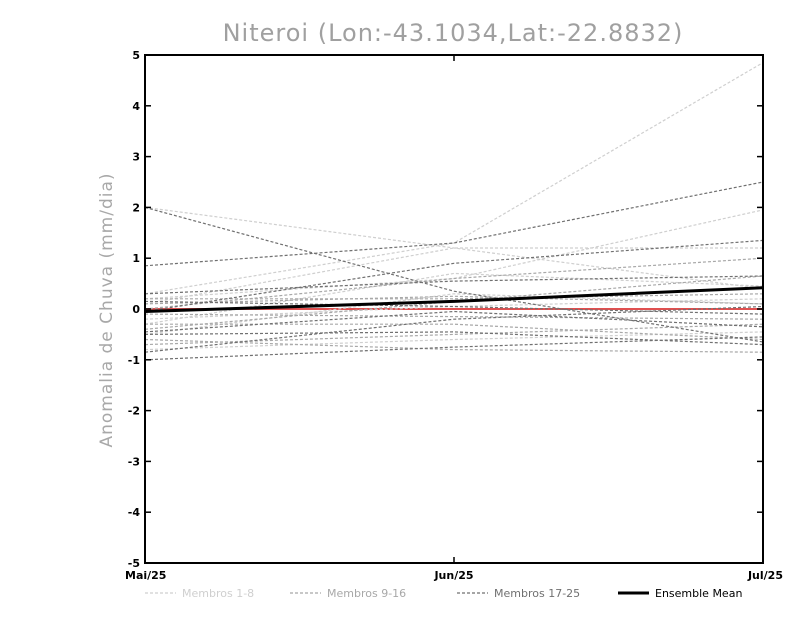  I want to click on y-tick-label: 4, so click(136, 106).